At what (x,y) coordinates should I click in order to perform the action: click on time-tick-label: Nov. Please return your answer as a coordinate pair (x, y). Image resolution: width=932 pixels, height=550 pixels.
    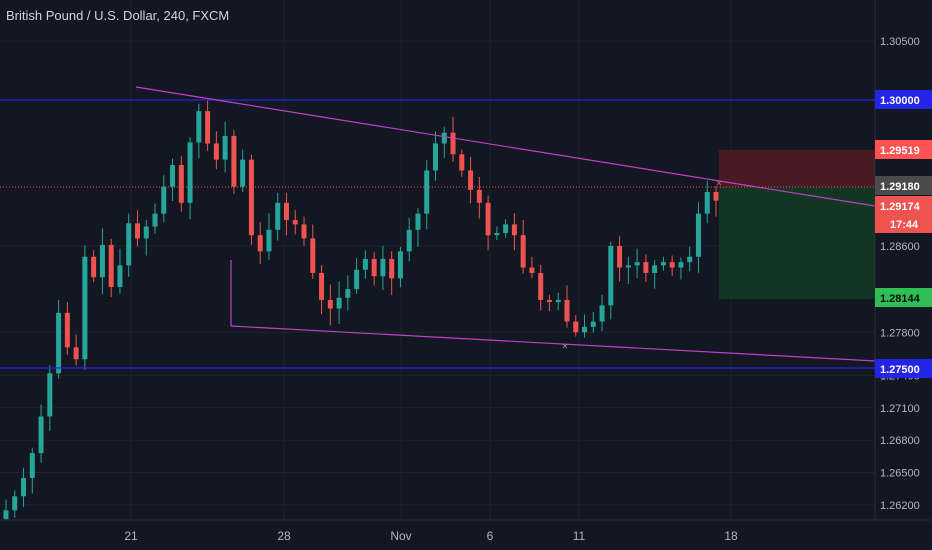
    Looking at the image, I should click on (400, 536).